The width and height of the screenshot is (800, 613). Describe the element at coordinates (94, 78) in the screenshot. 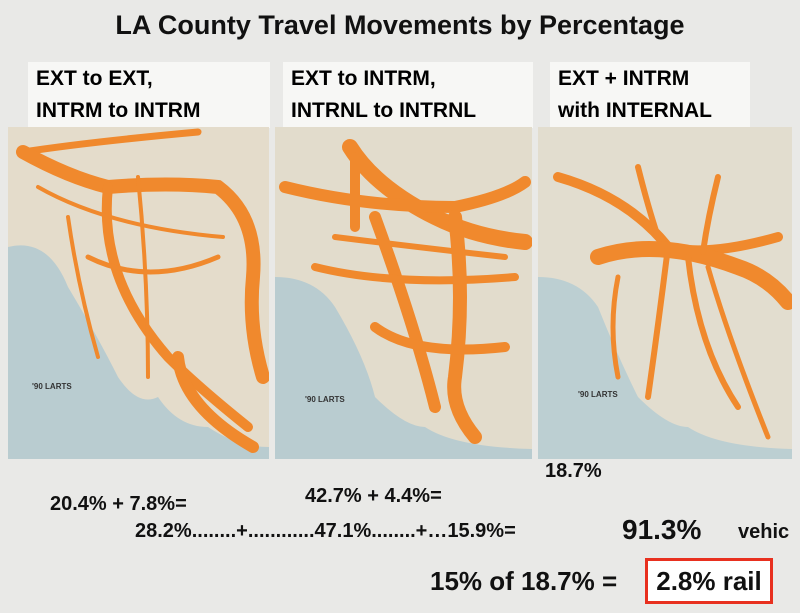

I see `heading-line: EXT to EXT,` at that location.